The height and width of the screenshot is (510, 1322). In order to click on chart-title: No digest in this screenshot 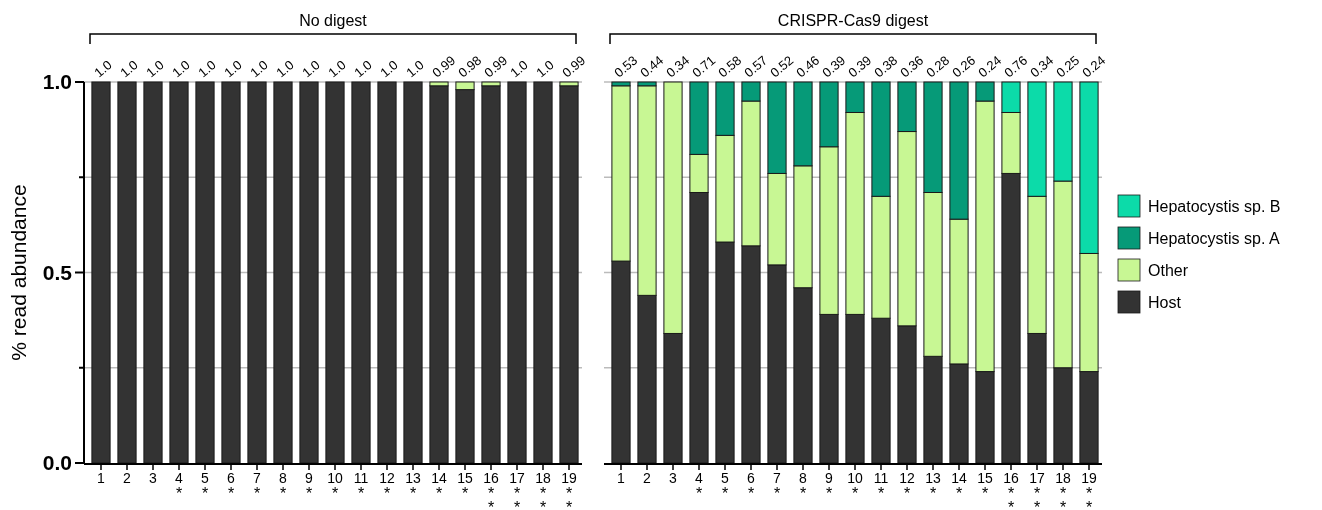, I will do `click(333, 20)`.